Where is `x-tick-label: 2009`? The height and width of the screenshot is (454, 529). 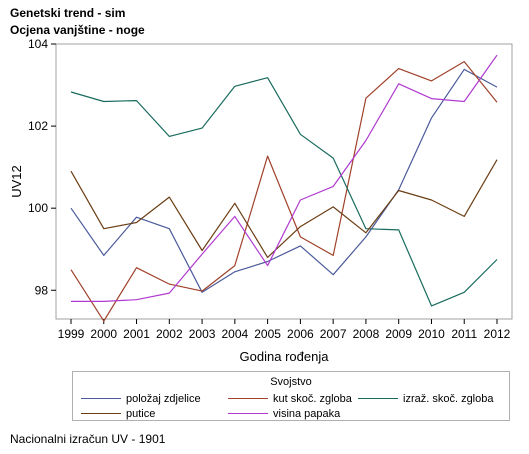
x-tick-label: 2009 is located at coordinates (398, 334).